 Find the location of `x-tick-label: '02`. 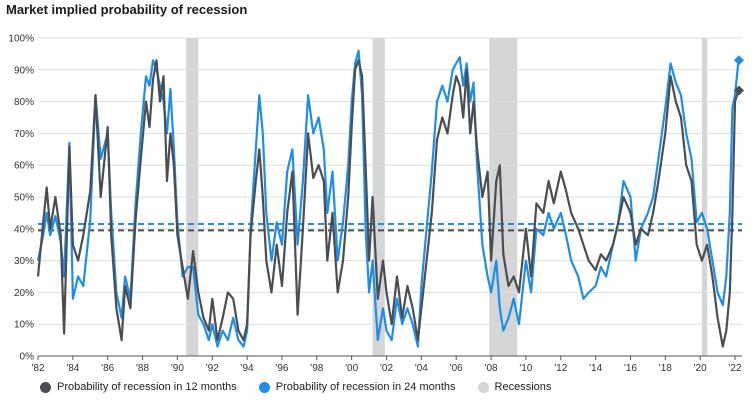

x-tick-label: '02 is located at coordinates (386, 368).